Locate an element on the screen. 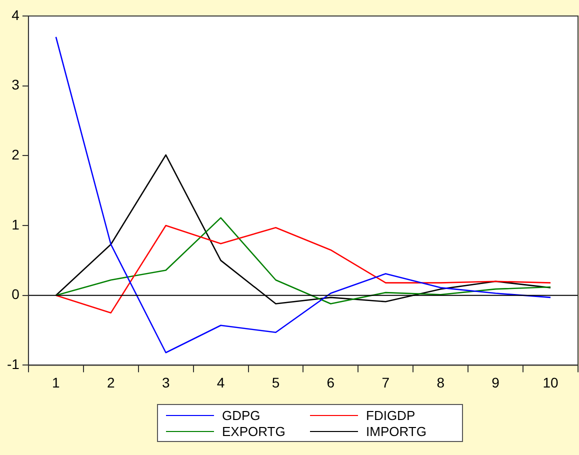 Image resolution: width=579 pixels, height=455 pixels. y-tick-label: 4 is located at coordinates (16, 14).